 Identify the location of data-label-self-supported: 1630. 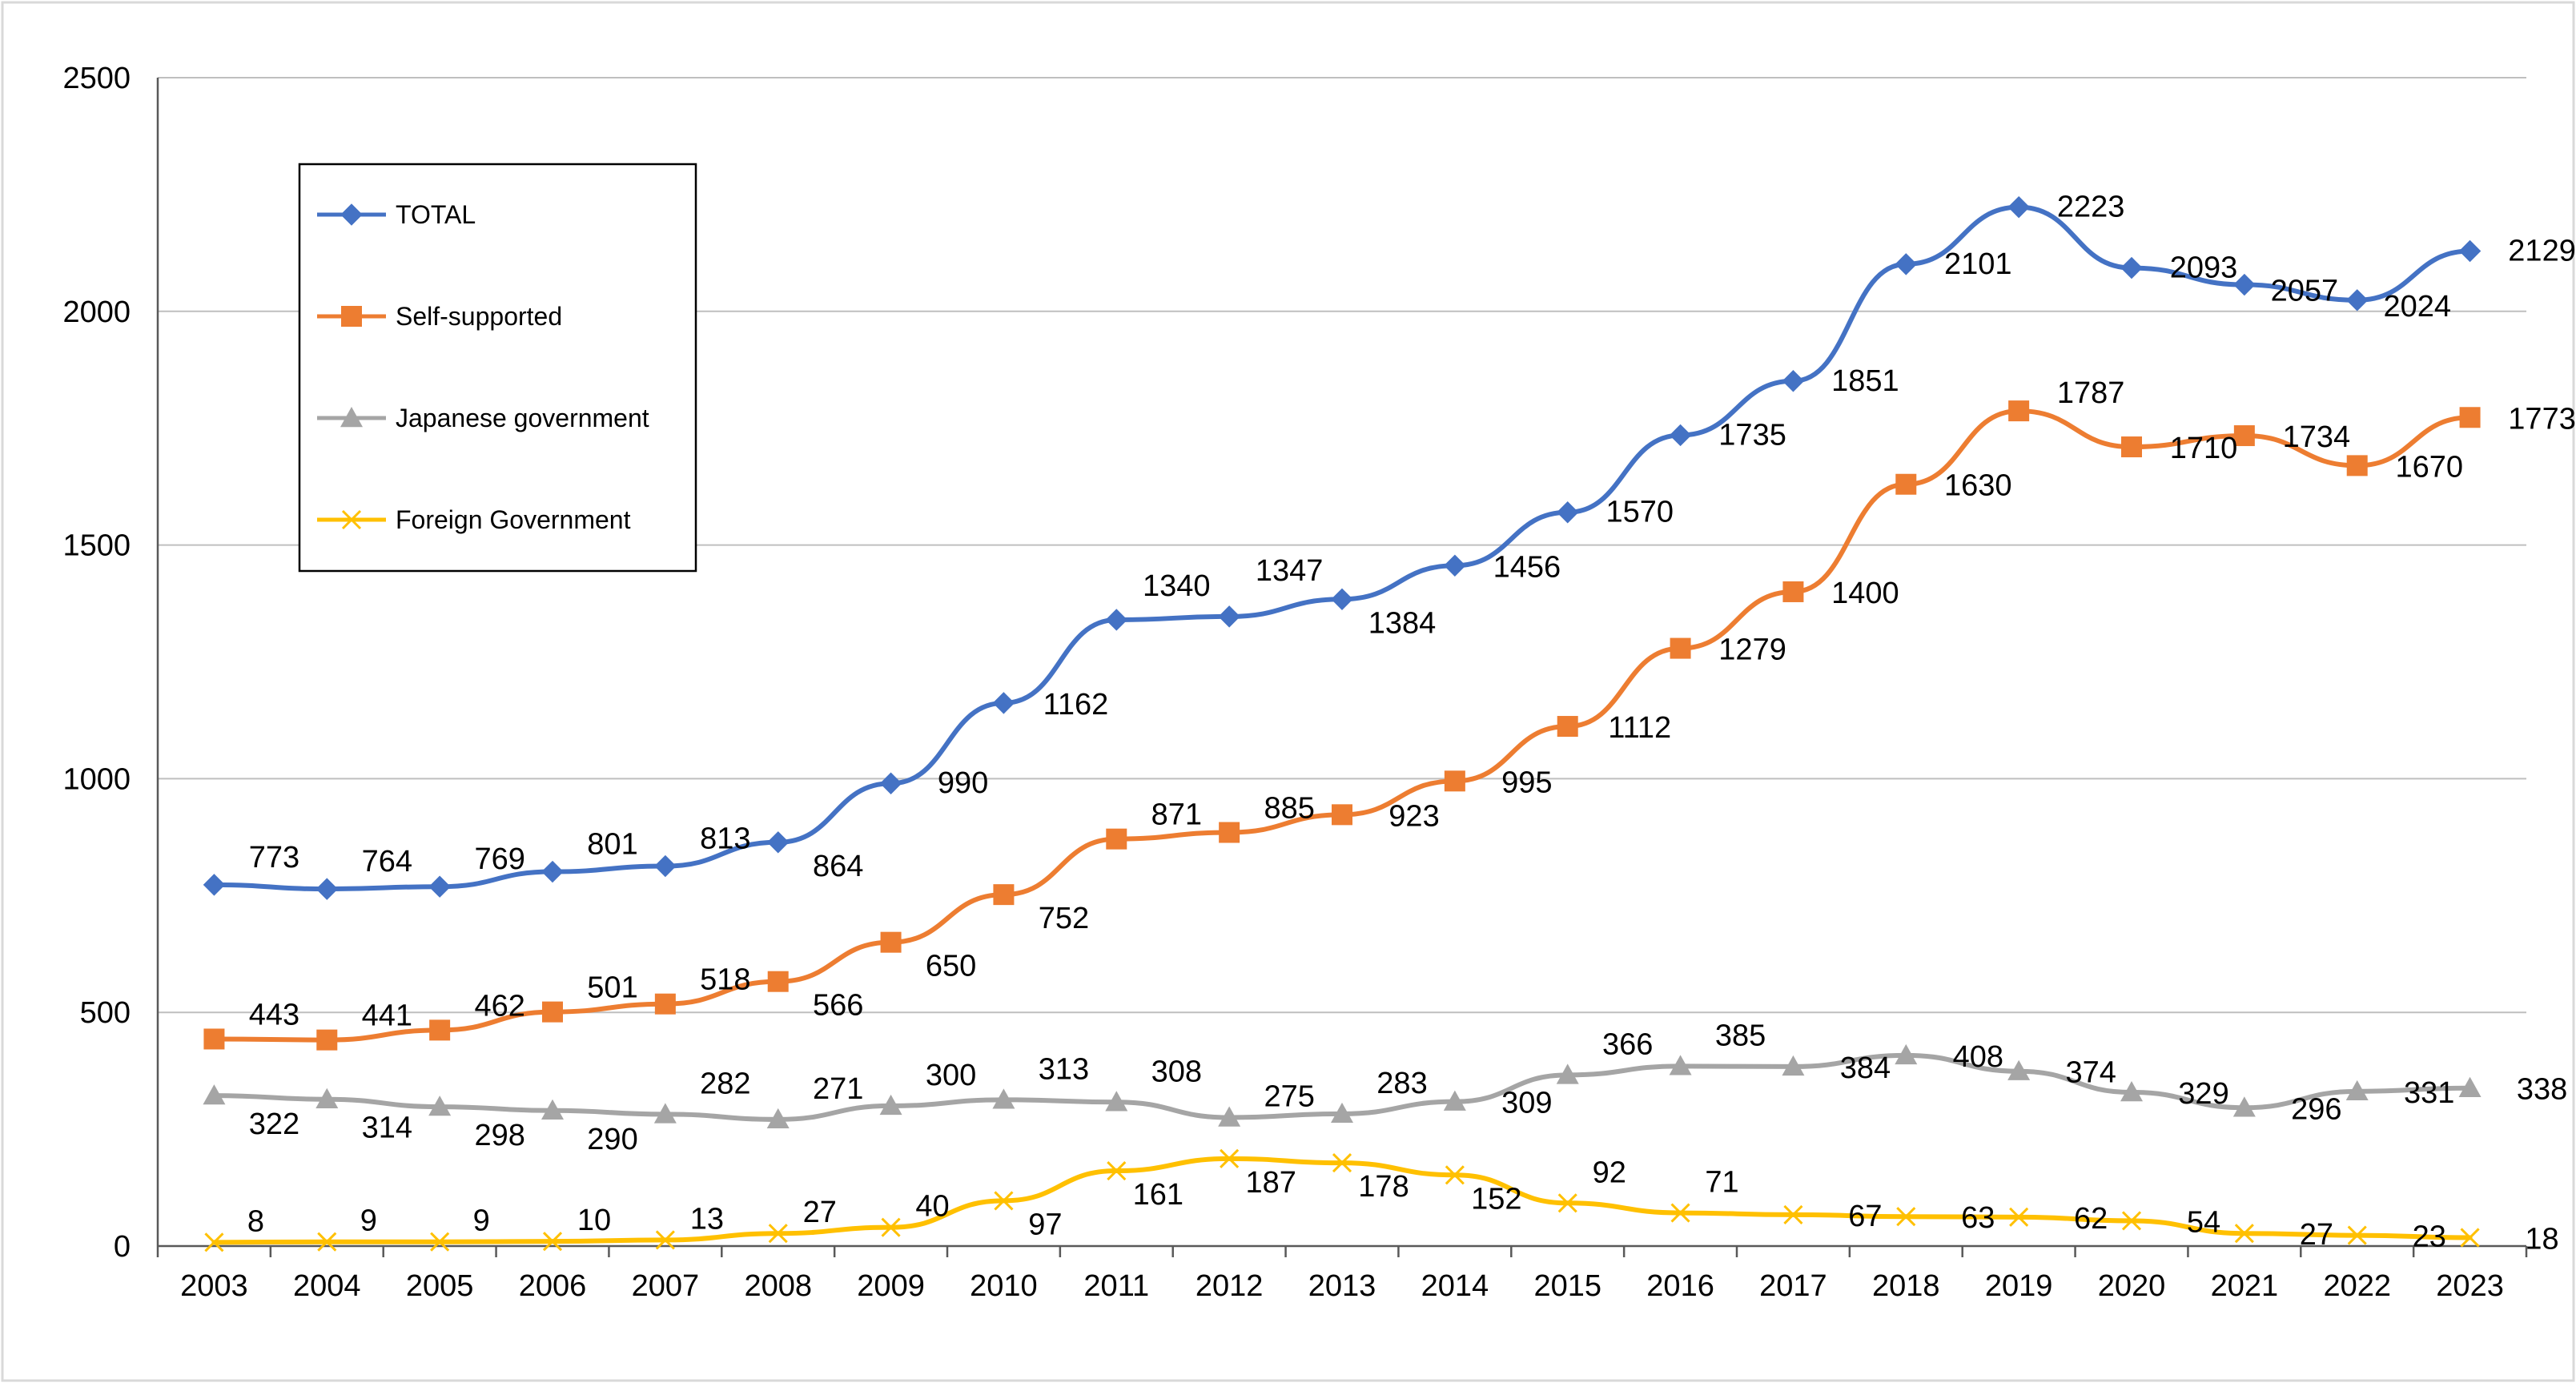
(1978, 486).